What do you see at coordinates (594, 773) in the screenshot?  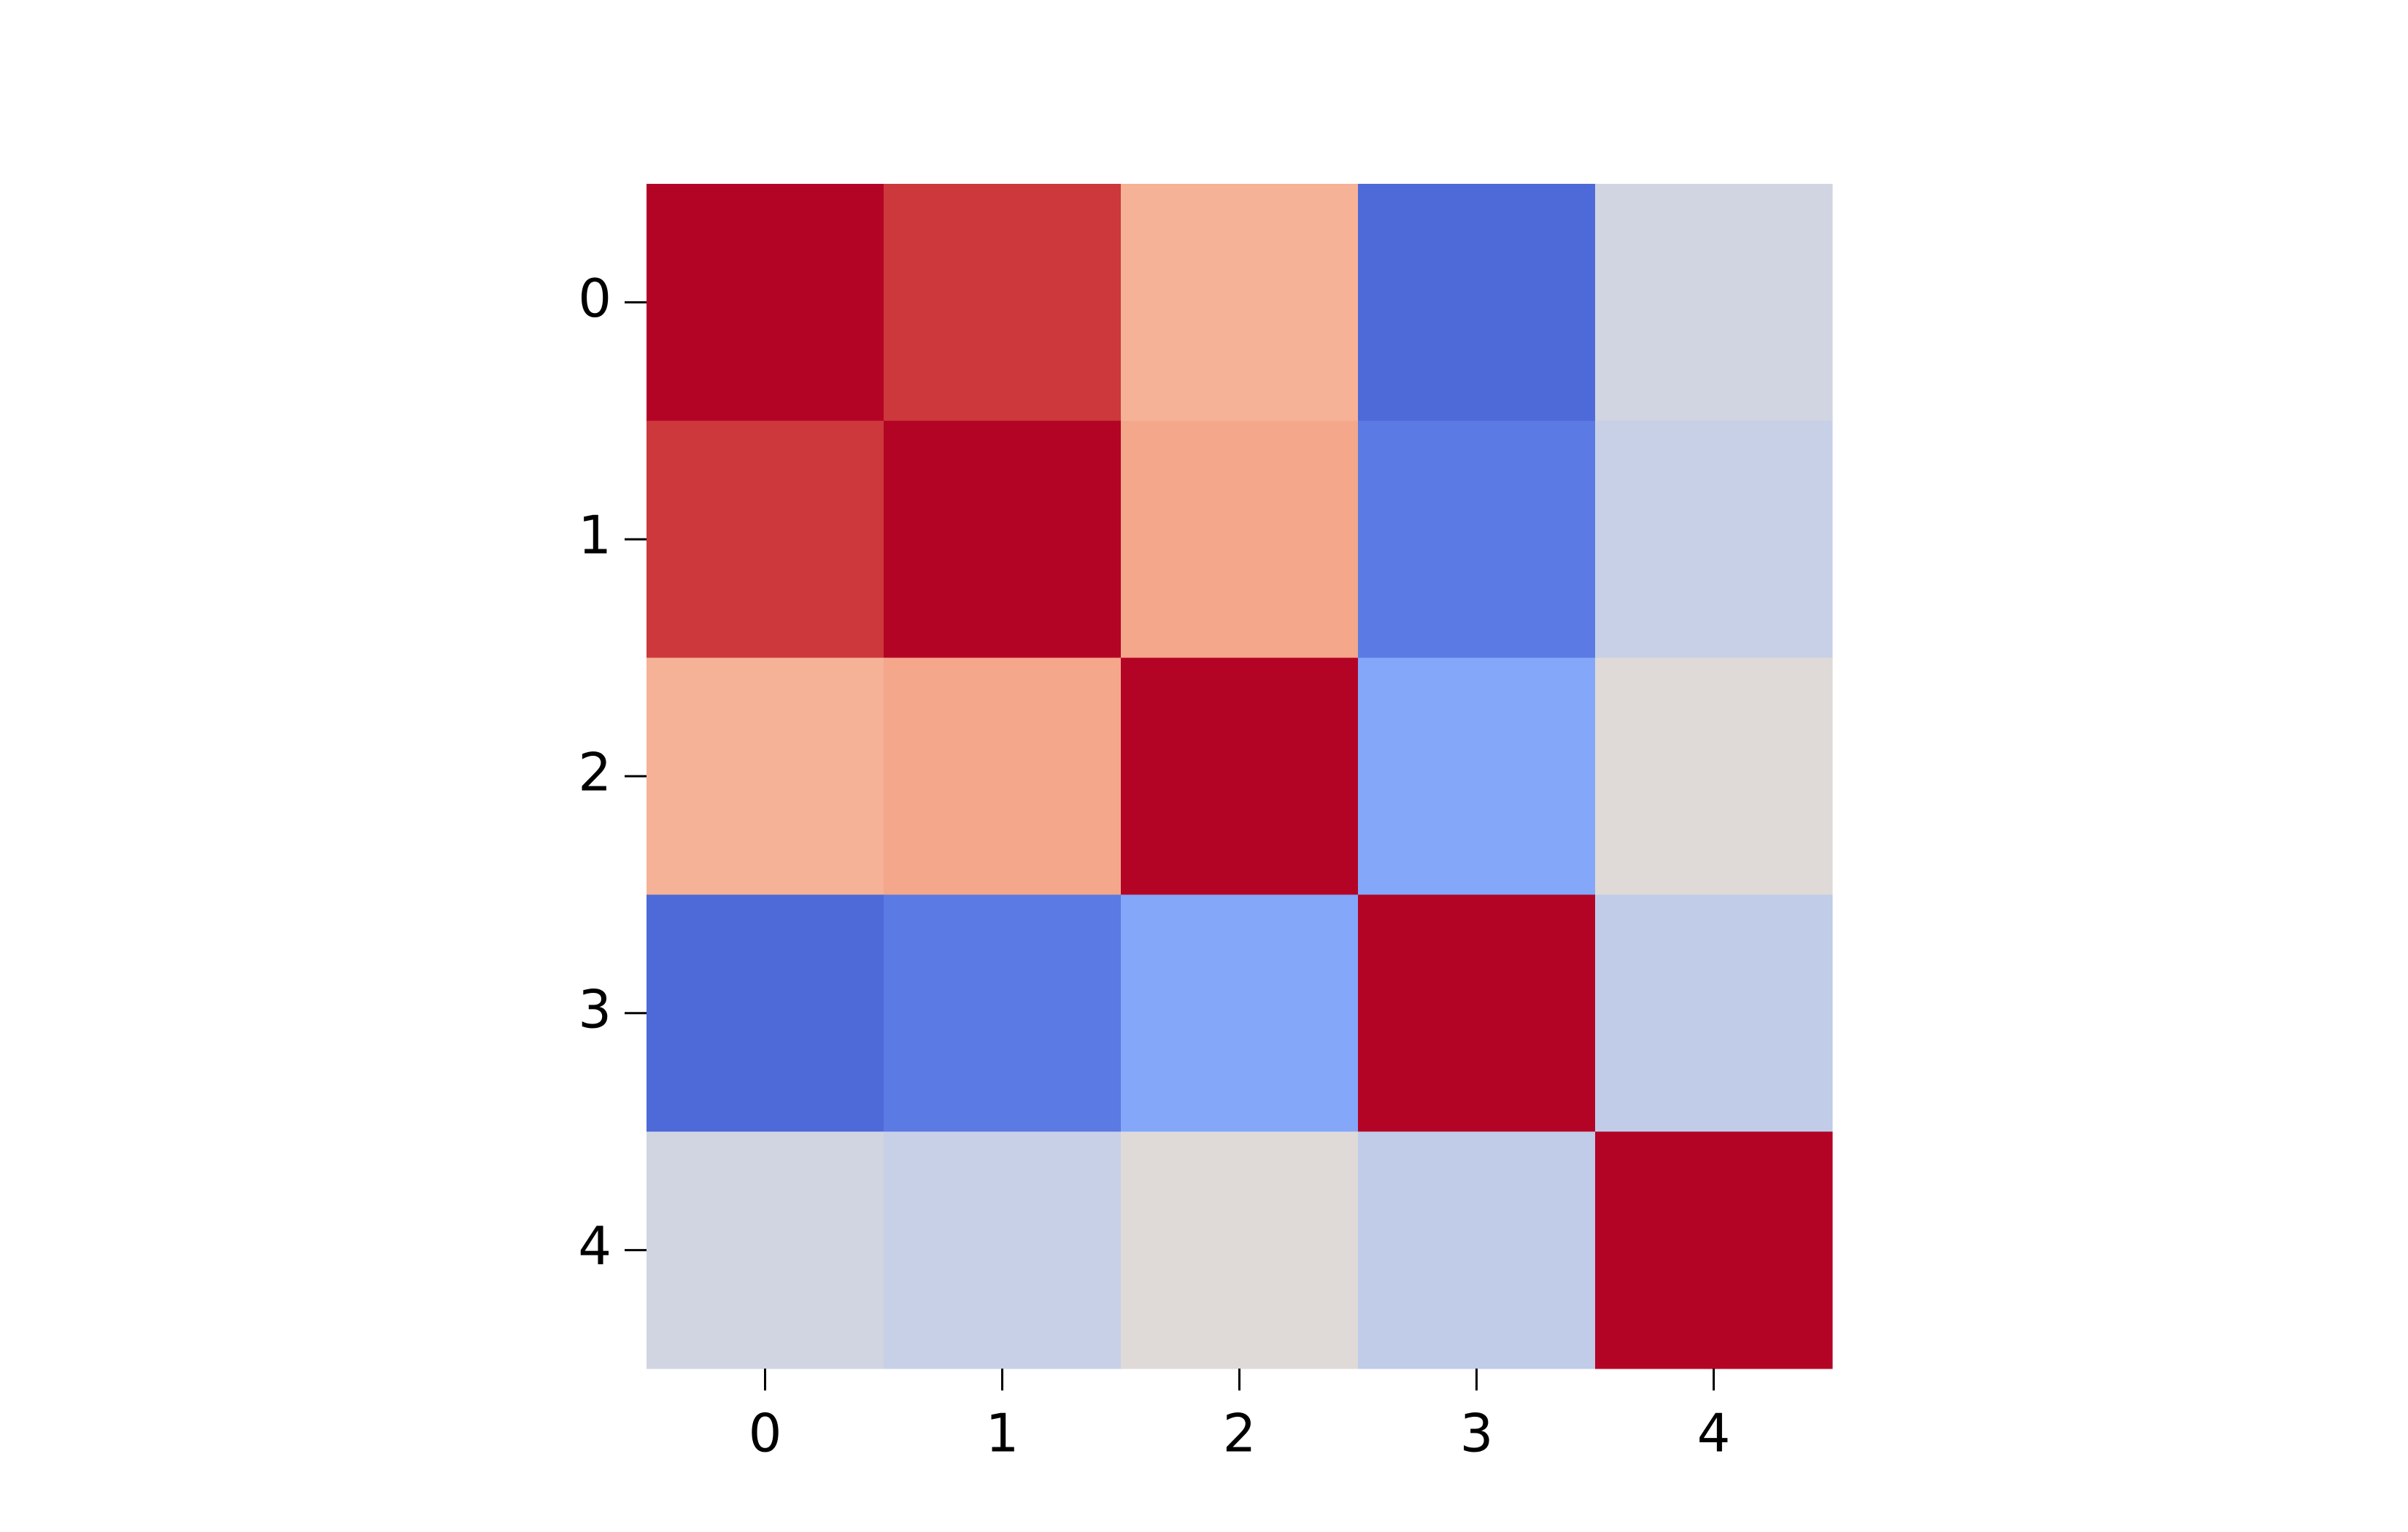 I see `y-tick-label: 2` at bounding box center [594, 773].